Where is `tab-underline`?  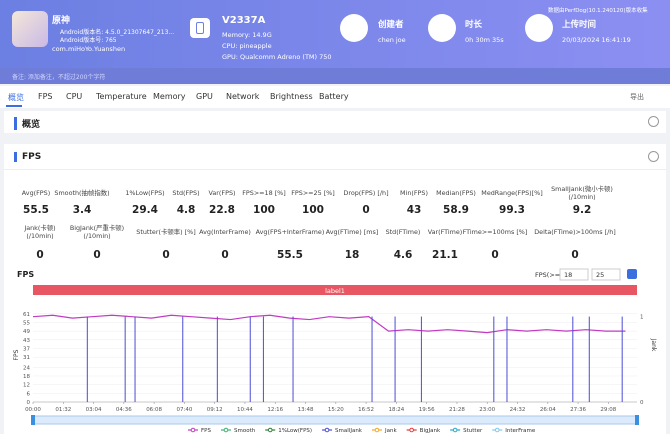 tab-underline is located at coordinates (14, 106).